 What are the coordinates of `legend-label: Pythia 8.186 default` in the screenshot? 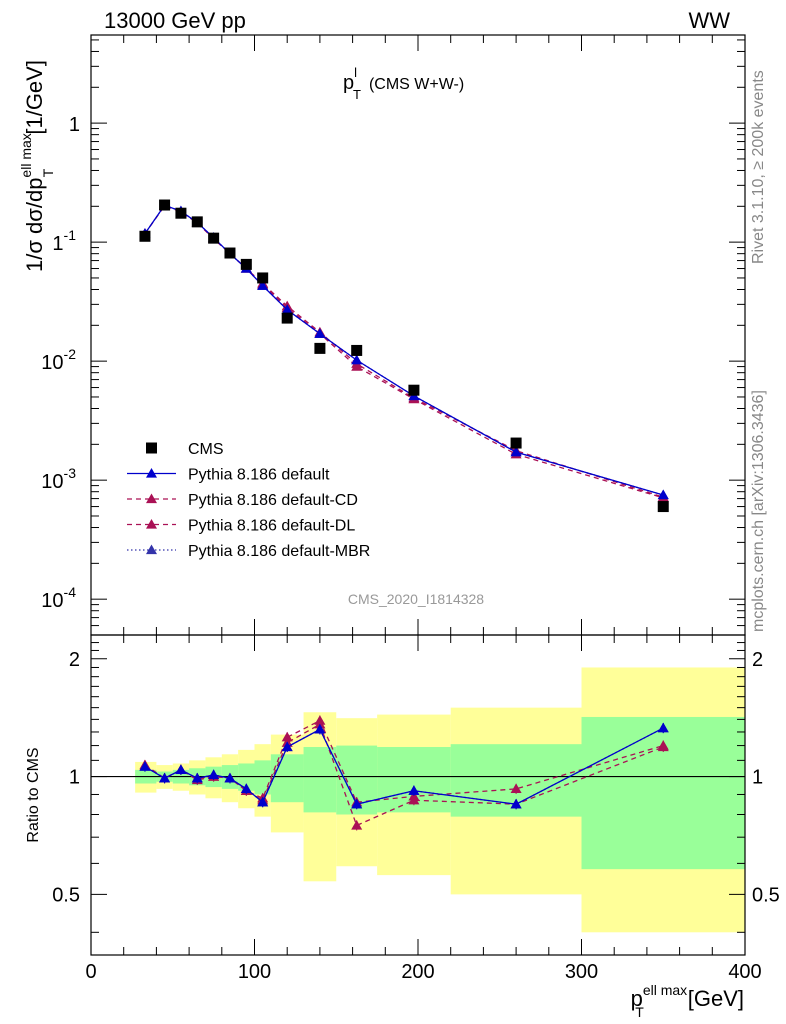 It's located at (259, 475).